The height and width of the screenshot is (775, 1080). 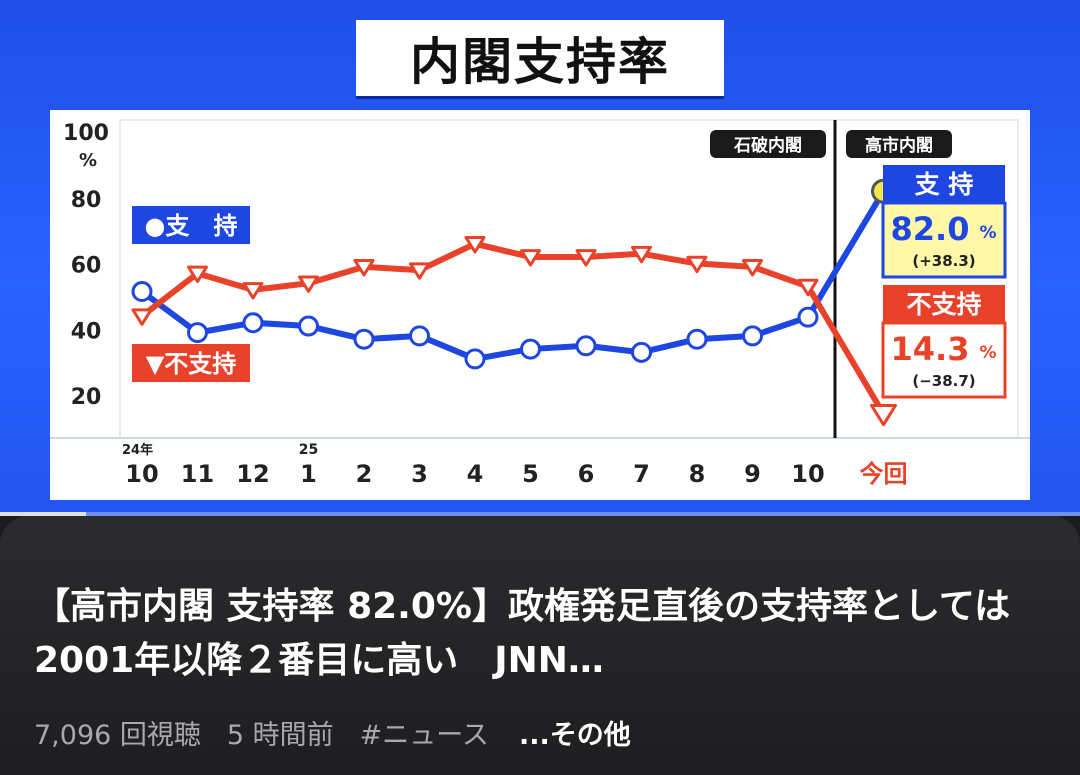 I want to click on chart-title: 内閣支持率, so click(x=540, y=62).